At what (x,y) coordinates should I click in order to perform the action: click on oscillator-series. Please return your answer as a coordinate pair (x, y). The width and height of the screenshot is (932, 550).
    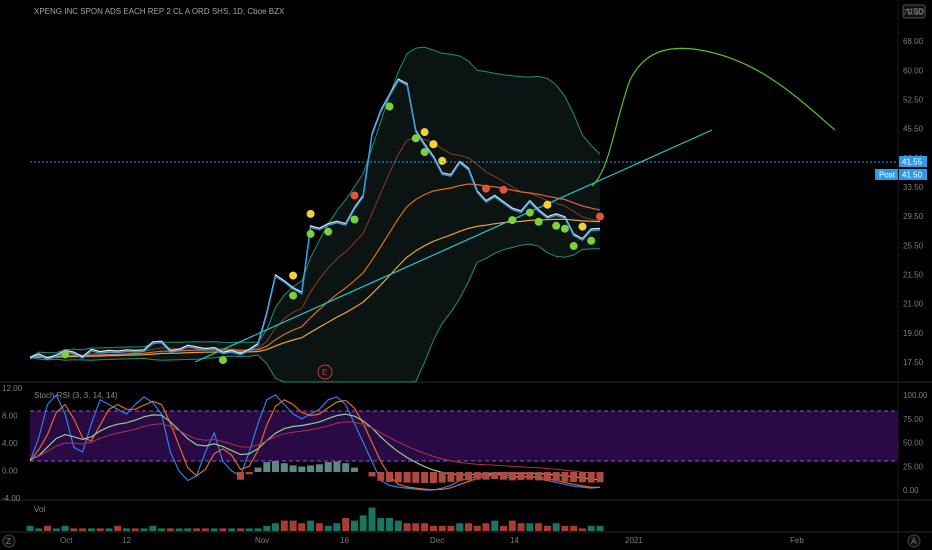
    Looking at the image, I should click on (316, 442).